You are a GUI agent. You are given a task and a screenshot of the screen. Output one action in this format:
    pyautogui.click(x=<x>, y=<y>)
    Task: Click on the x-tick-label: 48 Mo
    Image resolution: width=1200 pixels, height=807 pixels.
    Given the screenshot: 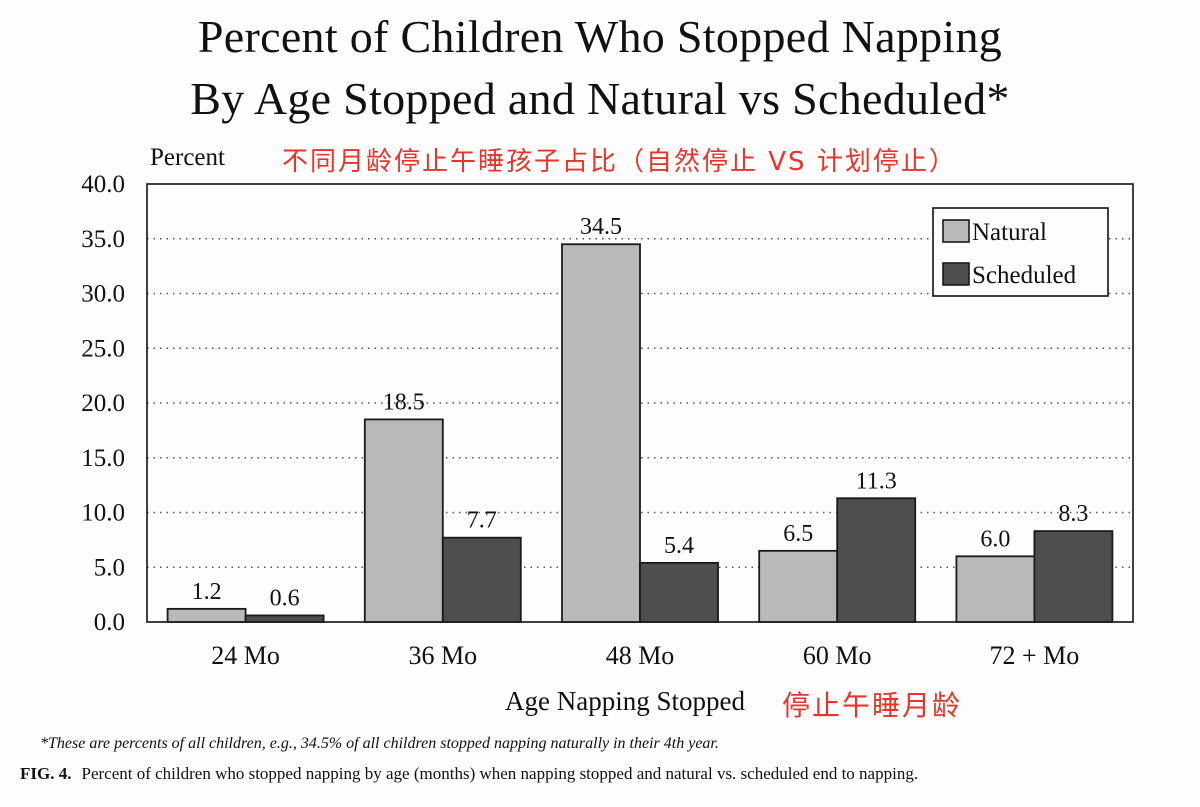 What is the action you would take?
    pyautogui.click(x=640, y=655)
    